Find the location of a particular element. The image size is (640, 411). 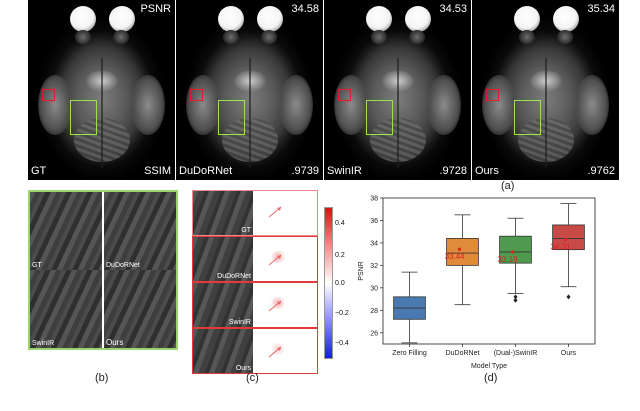

metric-header-ssim: SSIM is located at coordinates (157, 171).